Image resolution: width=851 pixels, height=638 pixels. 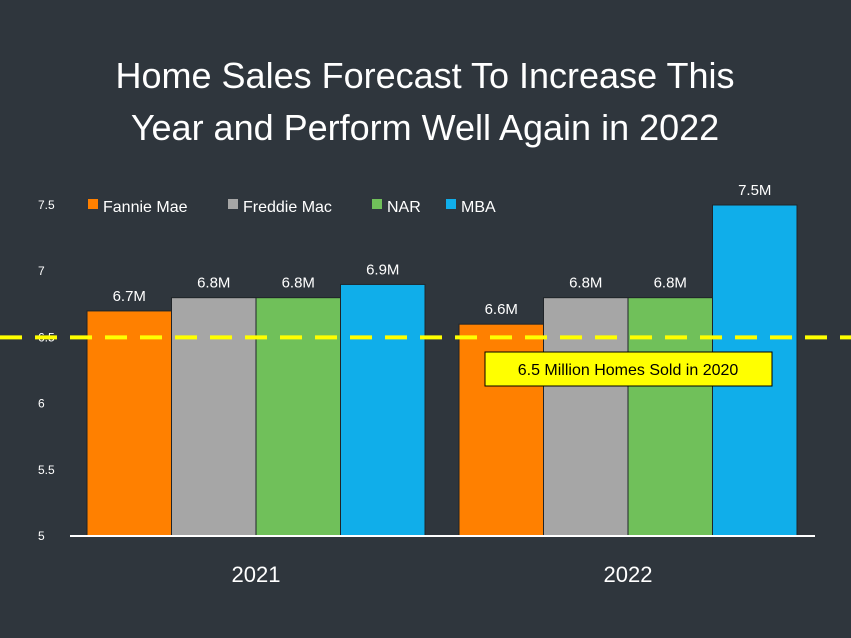 What do you see at coordinates (287, 207) in the screenshot?
I see `legend-label: Freddie Mac` at bounding box center [287, 207].